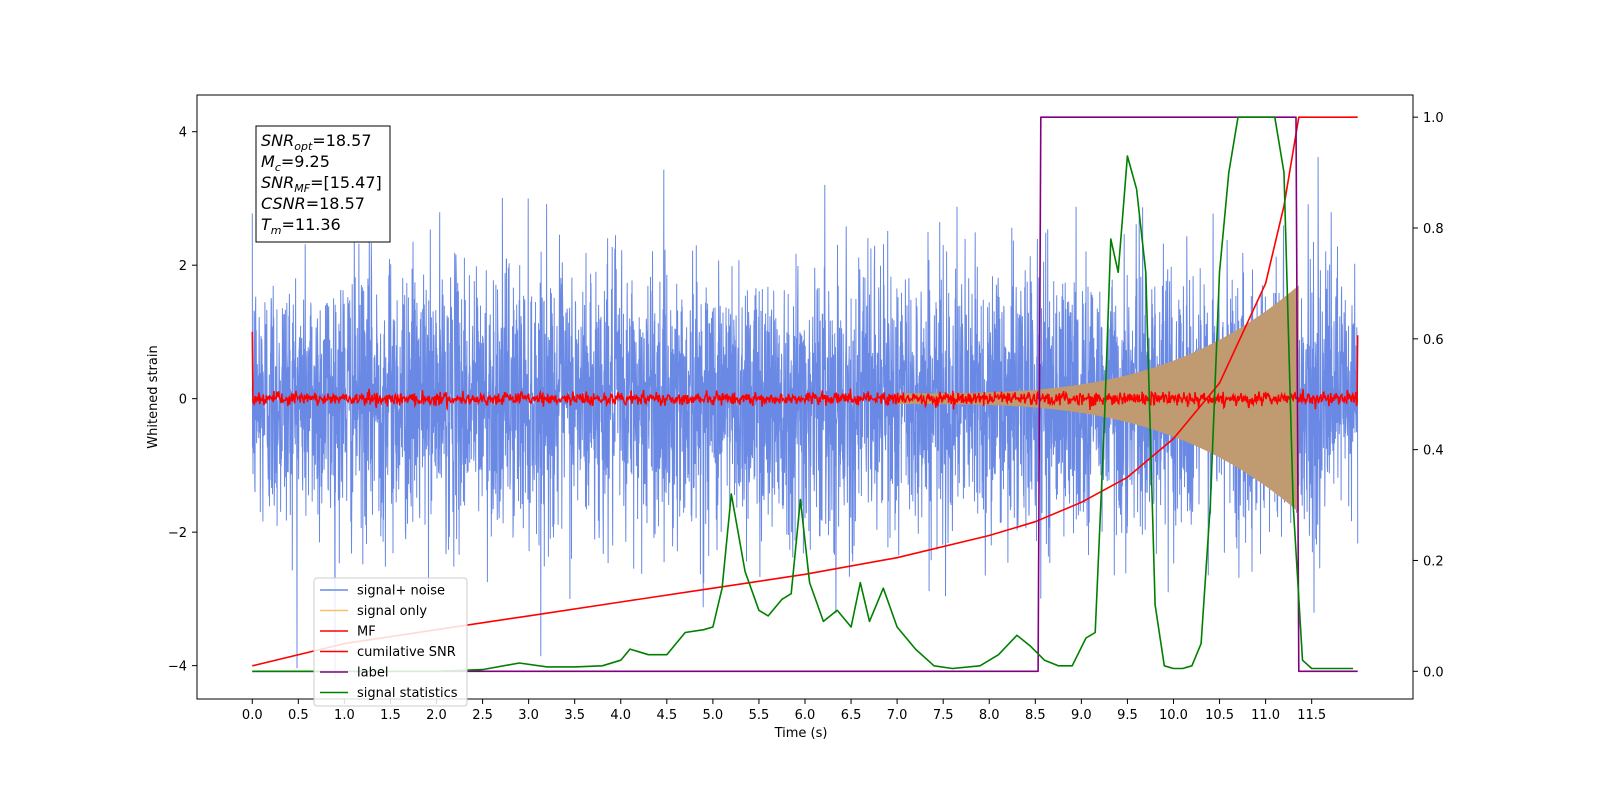  What do you see at coordinates (801, 733) in the screenshot?
I see `x-axis-label: Time (s)` at bounding box center [801, 733].